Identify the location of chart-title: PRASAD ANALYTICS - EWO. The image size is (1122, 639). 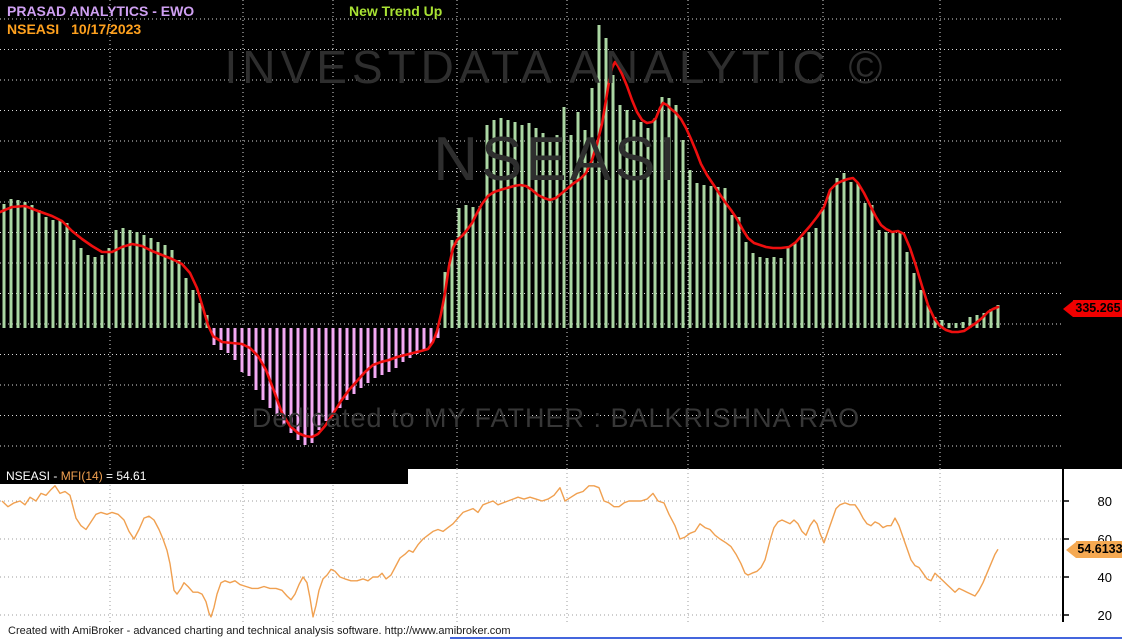
(101, 11).